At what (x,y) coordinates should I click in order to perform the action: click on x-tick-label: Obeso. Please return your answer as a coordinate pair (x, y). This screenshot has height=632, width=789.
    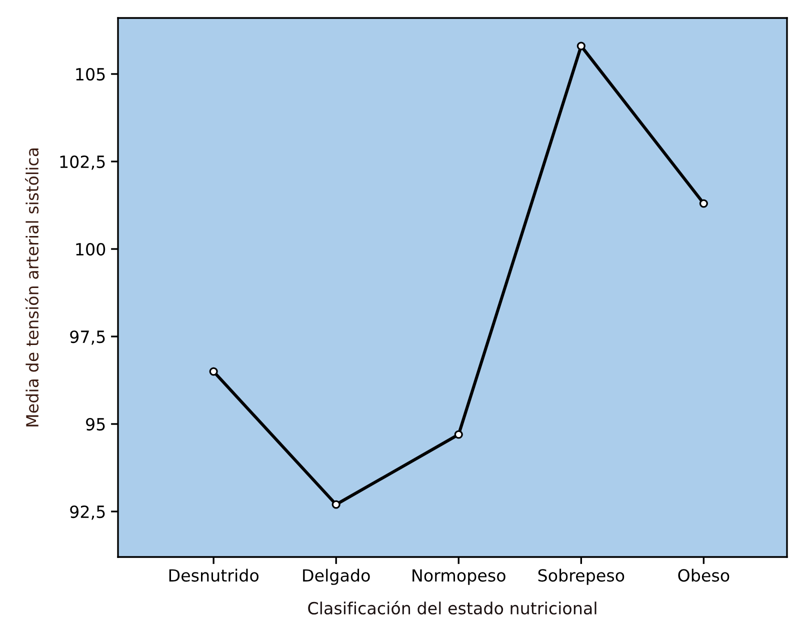
    Looking at the image, I should click on (704, 575).